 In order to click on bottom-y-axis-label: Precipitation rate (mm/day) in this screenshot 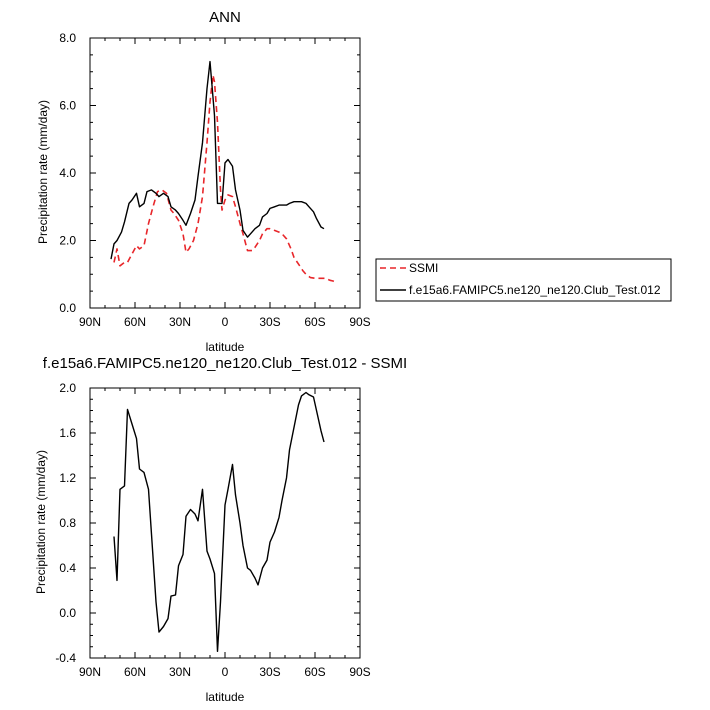, I will do `click(41, 522)`.